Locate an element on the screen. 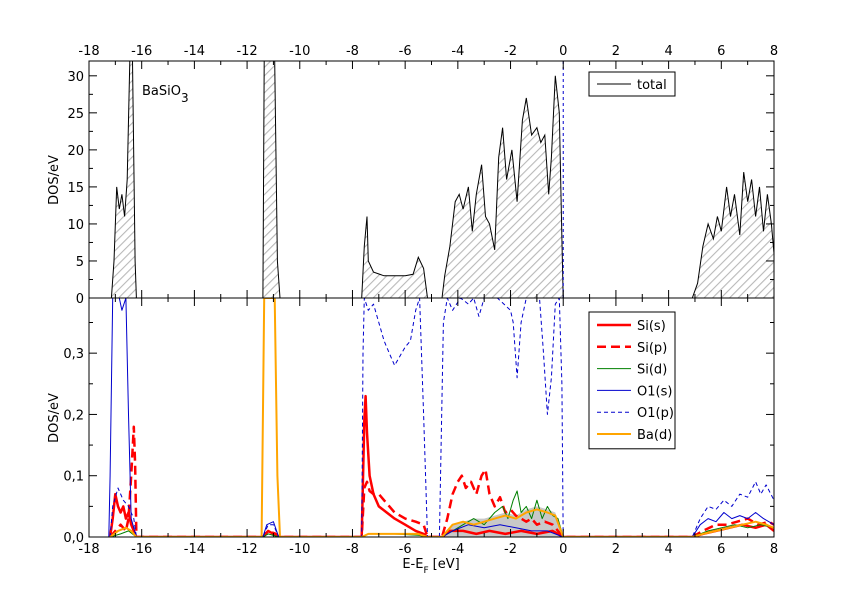 This screenshot has width=842, height=595. y-tick-label-top: 10 is located at coordinates (75, 225).